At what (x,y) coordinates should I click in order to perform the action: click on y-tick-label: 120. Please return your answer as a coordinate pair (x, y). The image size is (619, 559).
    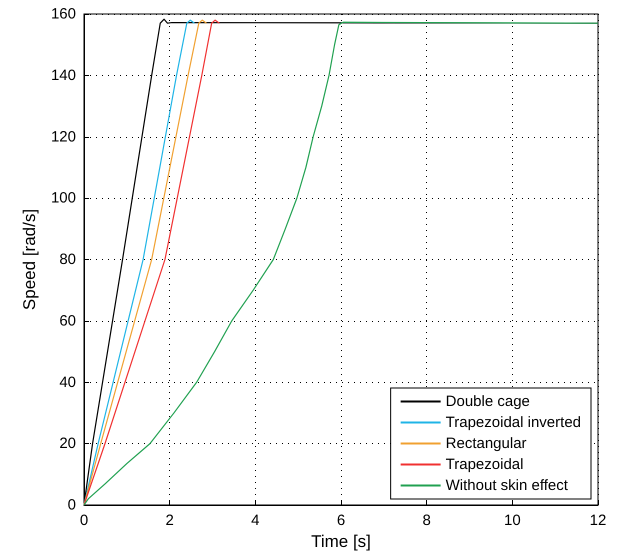
    Looking at the image, I should click on (63, 137).